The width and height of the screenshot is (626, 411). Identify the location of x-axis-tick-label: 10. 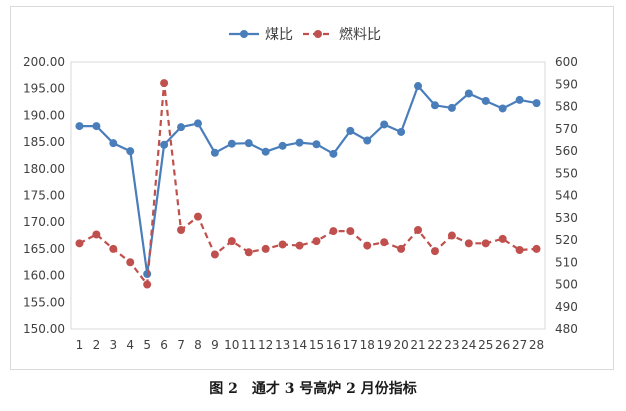
(231, 345).